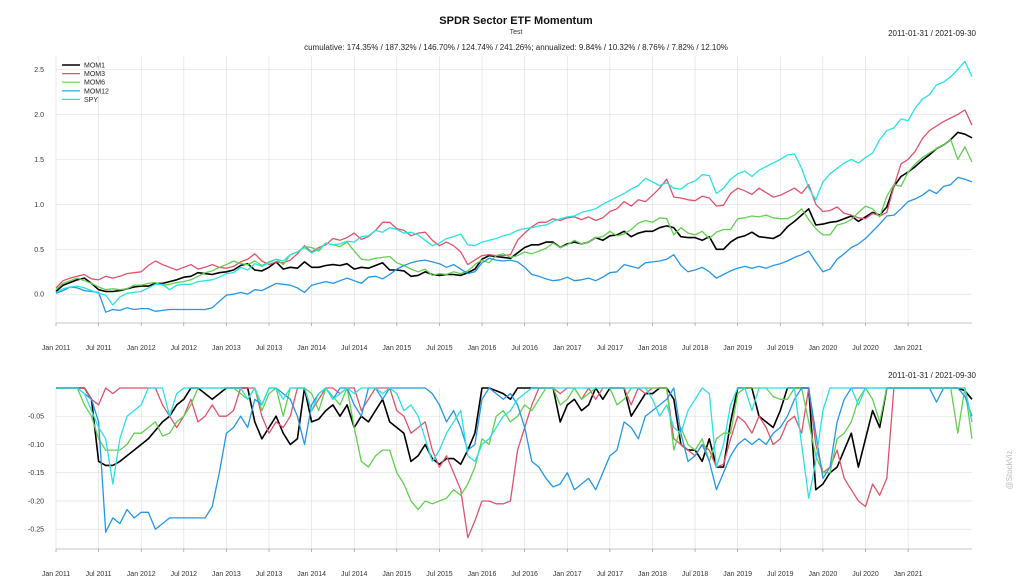 The image size is (1024, 585). I want to click on cumulative-x-tick-label: Jan 2019, so click(737, 348).